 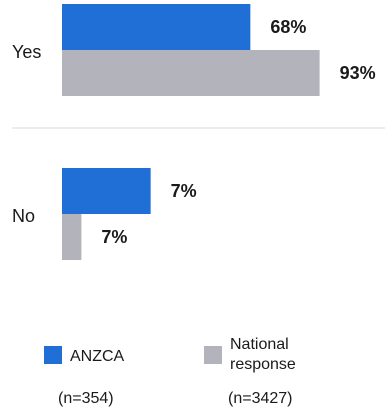 What do you see at coordinates (114, 237) in the screenshot?
I see `data-label-national-response-no: 7%` at bounding box center [114, 237].